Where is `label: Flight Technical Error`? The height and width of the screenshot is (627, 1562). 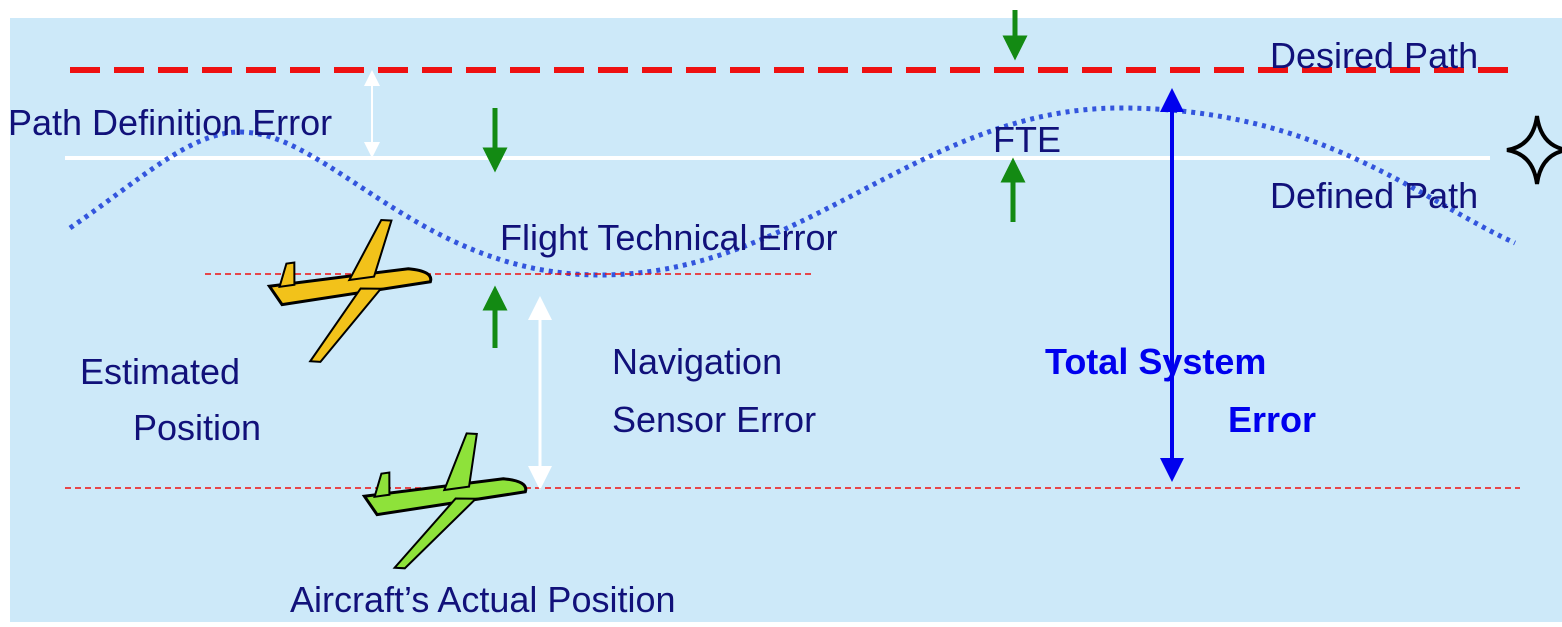 label: Flight Technical Error is located at coordinates (668, 237).